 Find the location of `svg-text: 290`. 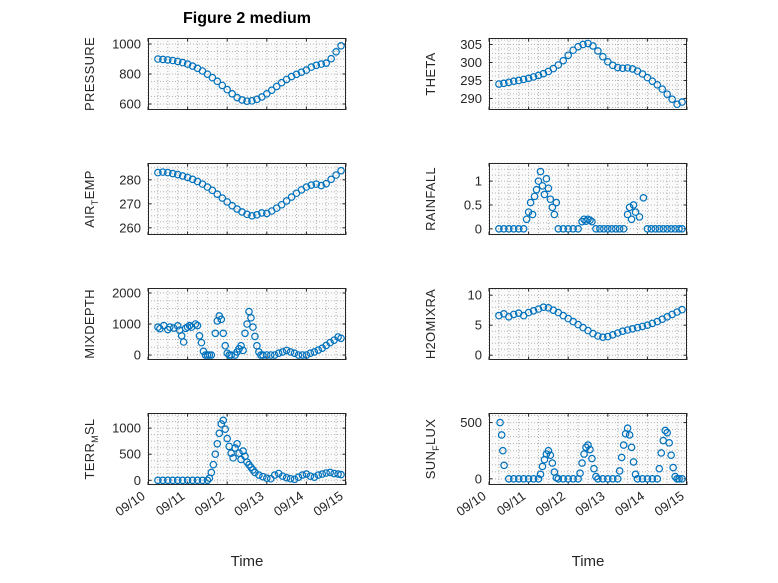

svg-text: 290 is located at coordinates (471, 98).